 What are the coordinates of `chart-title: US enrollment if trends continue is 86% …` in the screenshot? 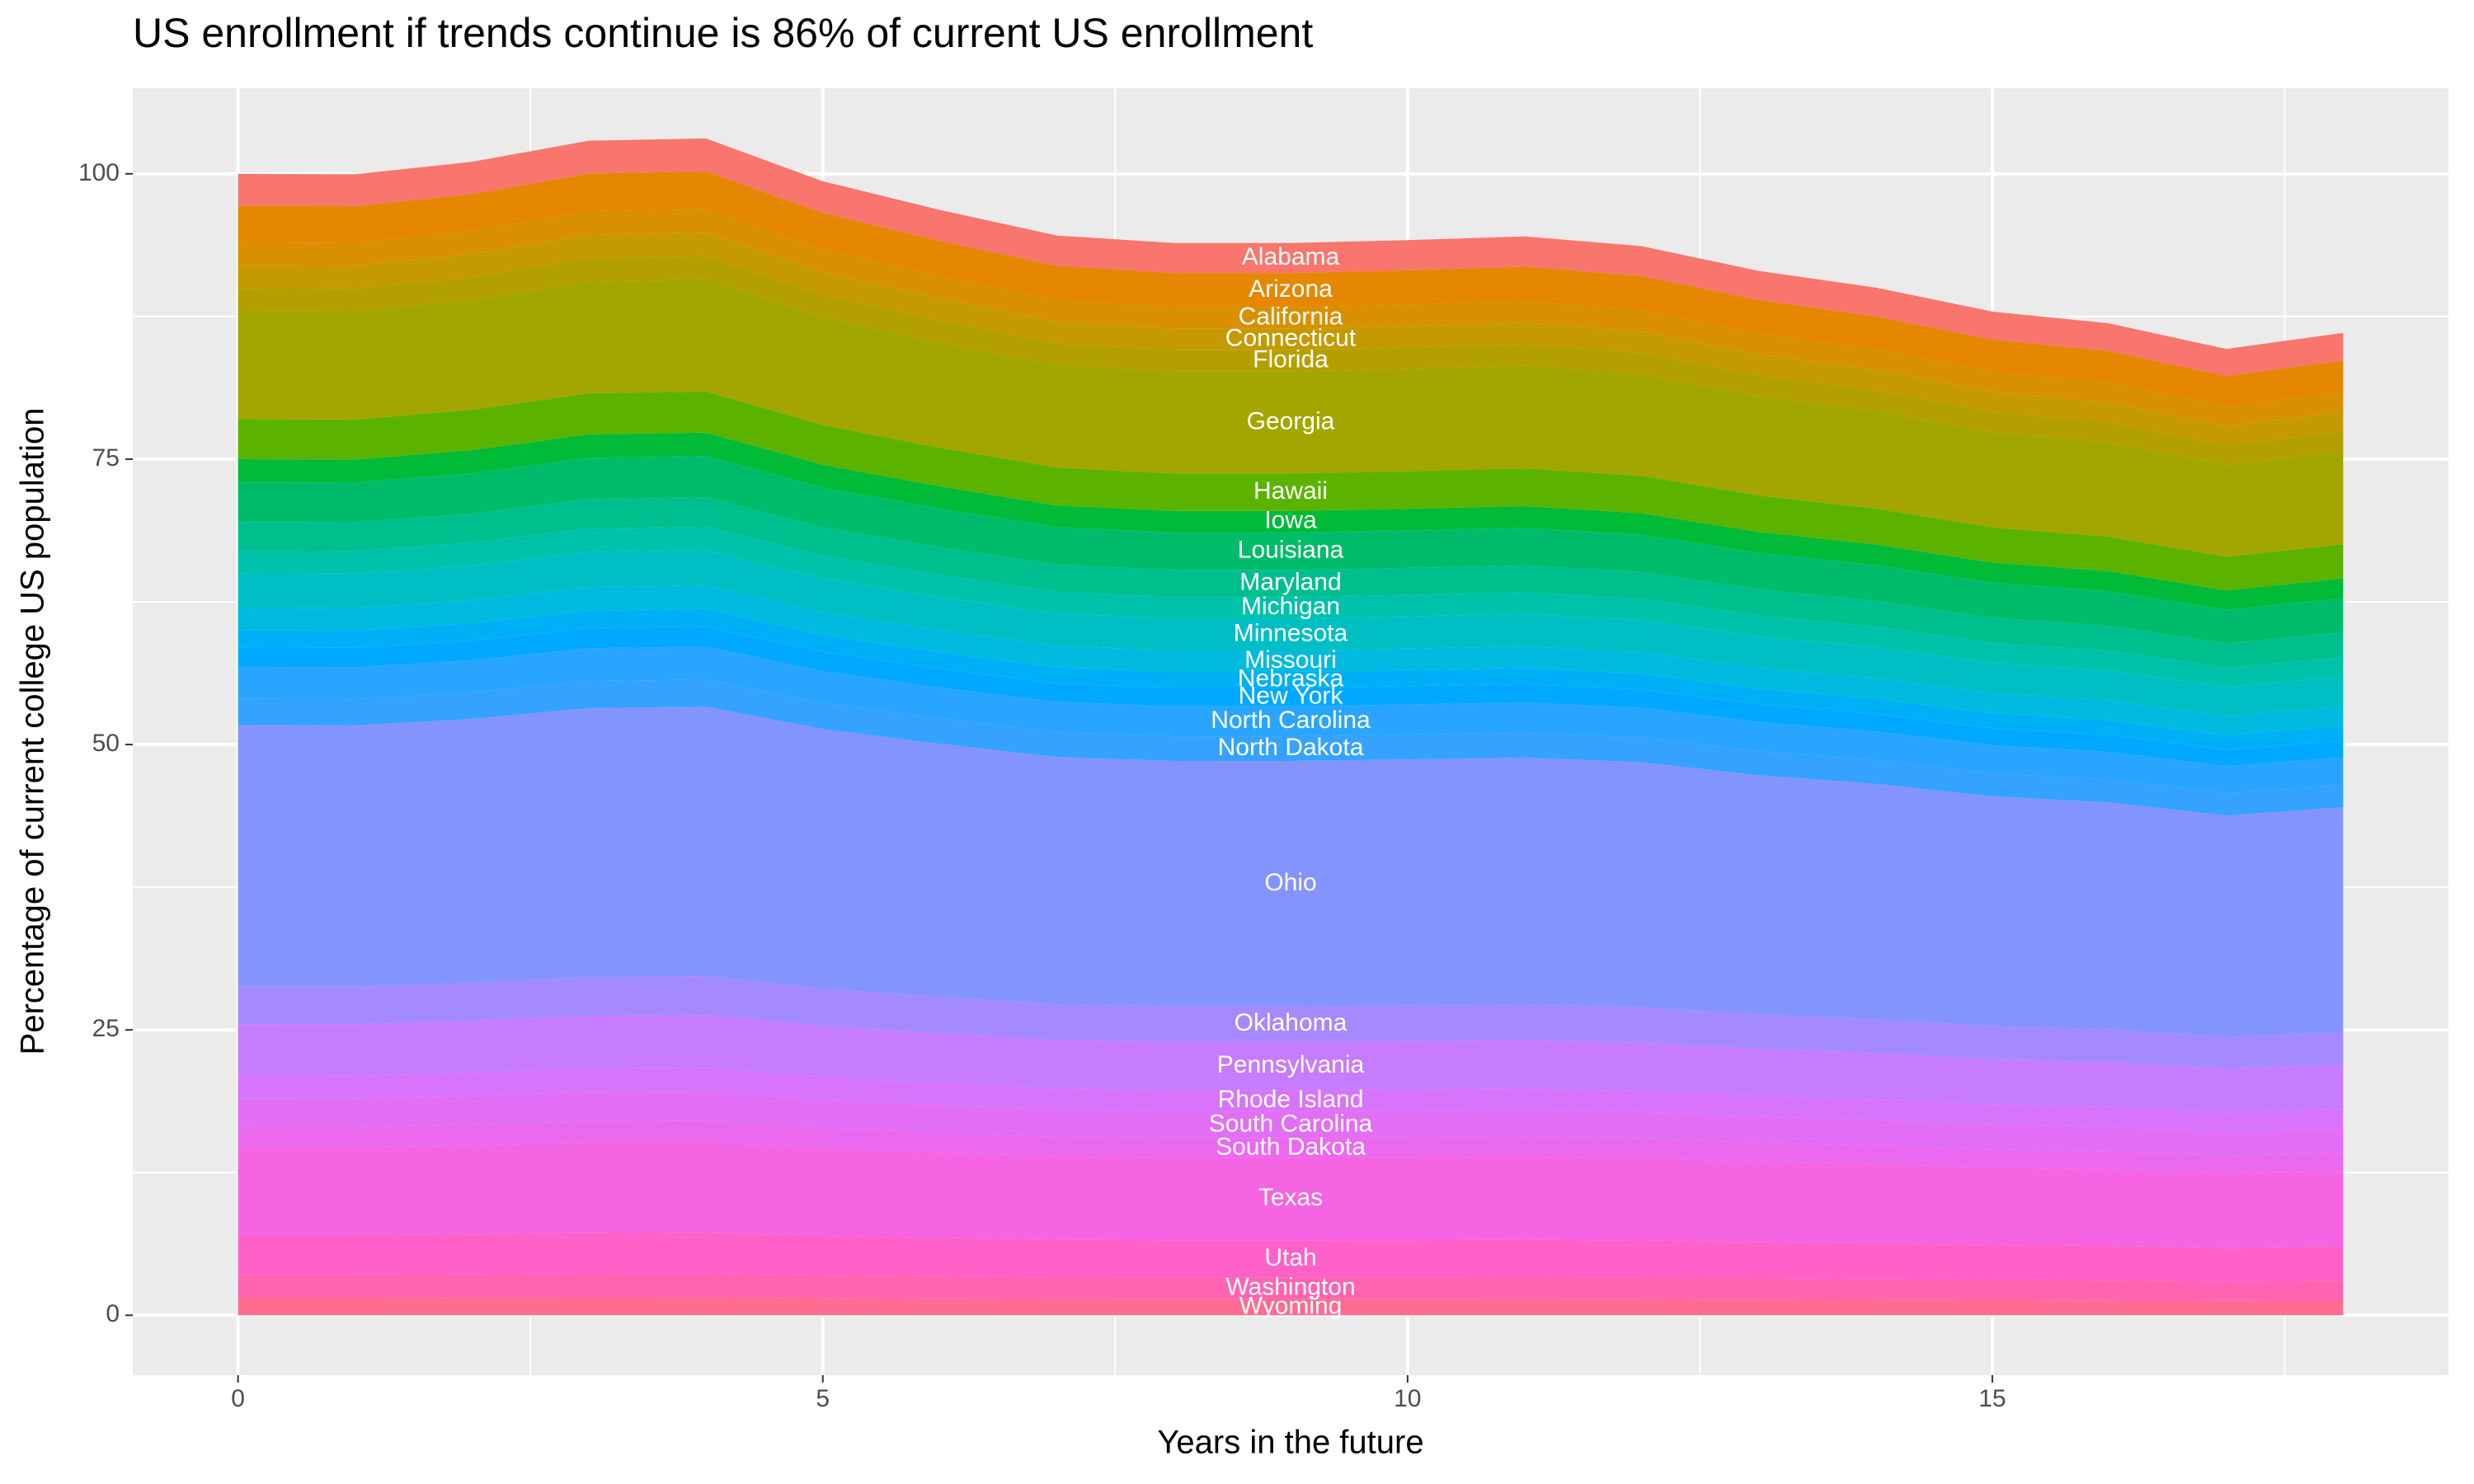 It's located at (723, 33).